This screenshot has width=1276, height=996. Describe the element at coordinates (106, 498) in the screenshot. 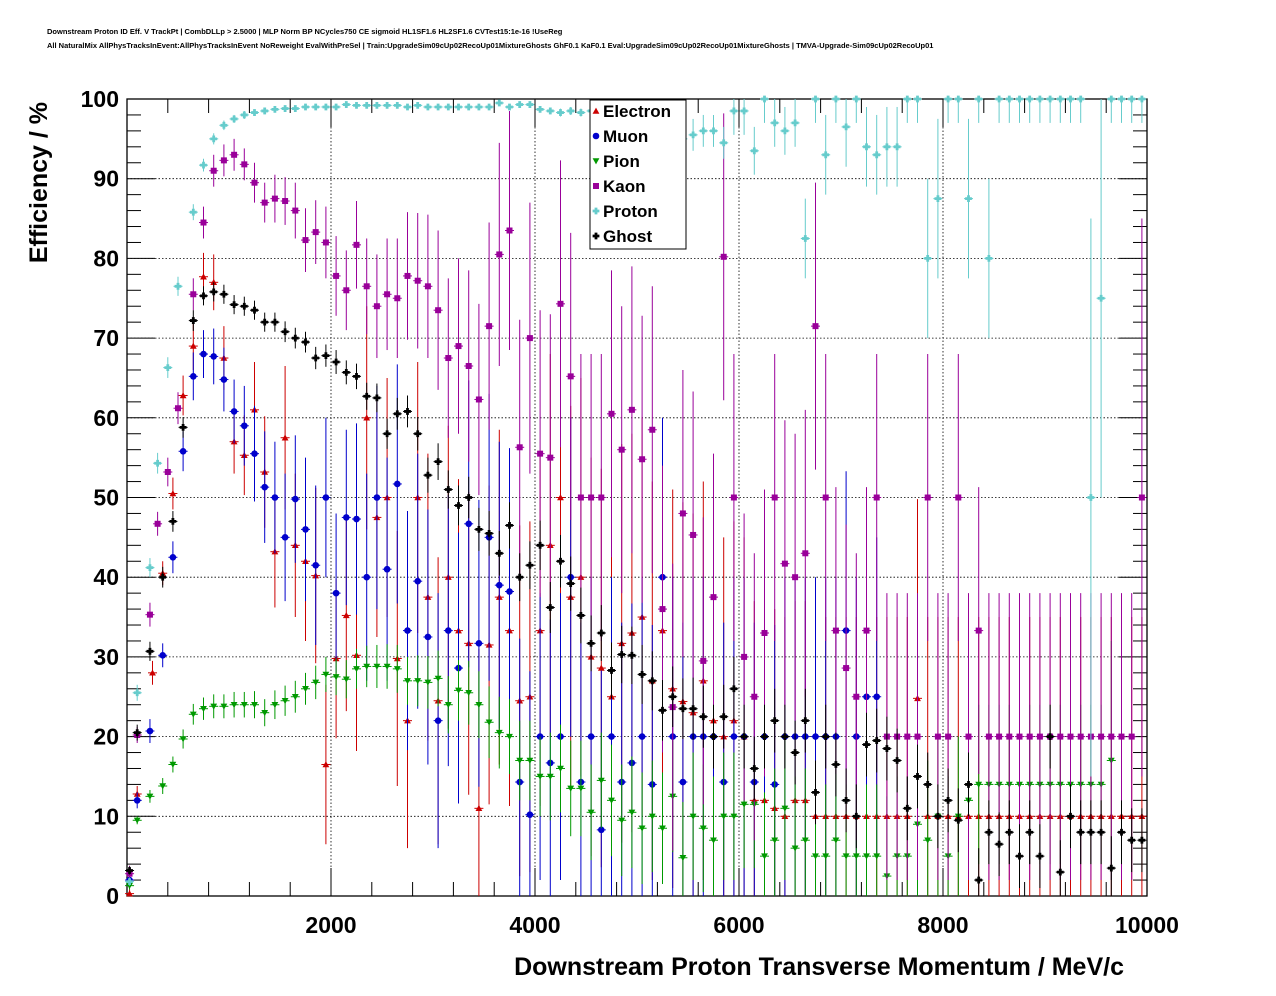

I see `y-tick-label: 50` at that location.